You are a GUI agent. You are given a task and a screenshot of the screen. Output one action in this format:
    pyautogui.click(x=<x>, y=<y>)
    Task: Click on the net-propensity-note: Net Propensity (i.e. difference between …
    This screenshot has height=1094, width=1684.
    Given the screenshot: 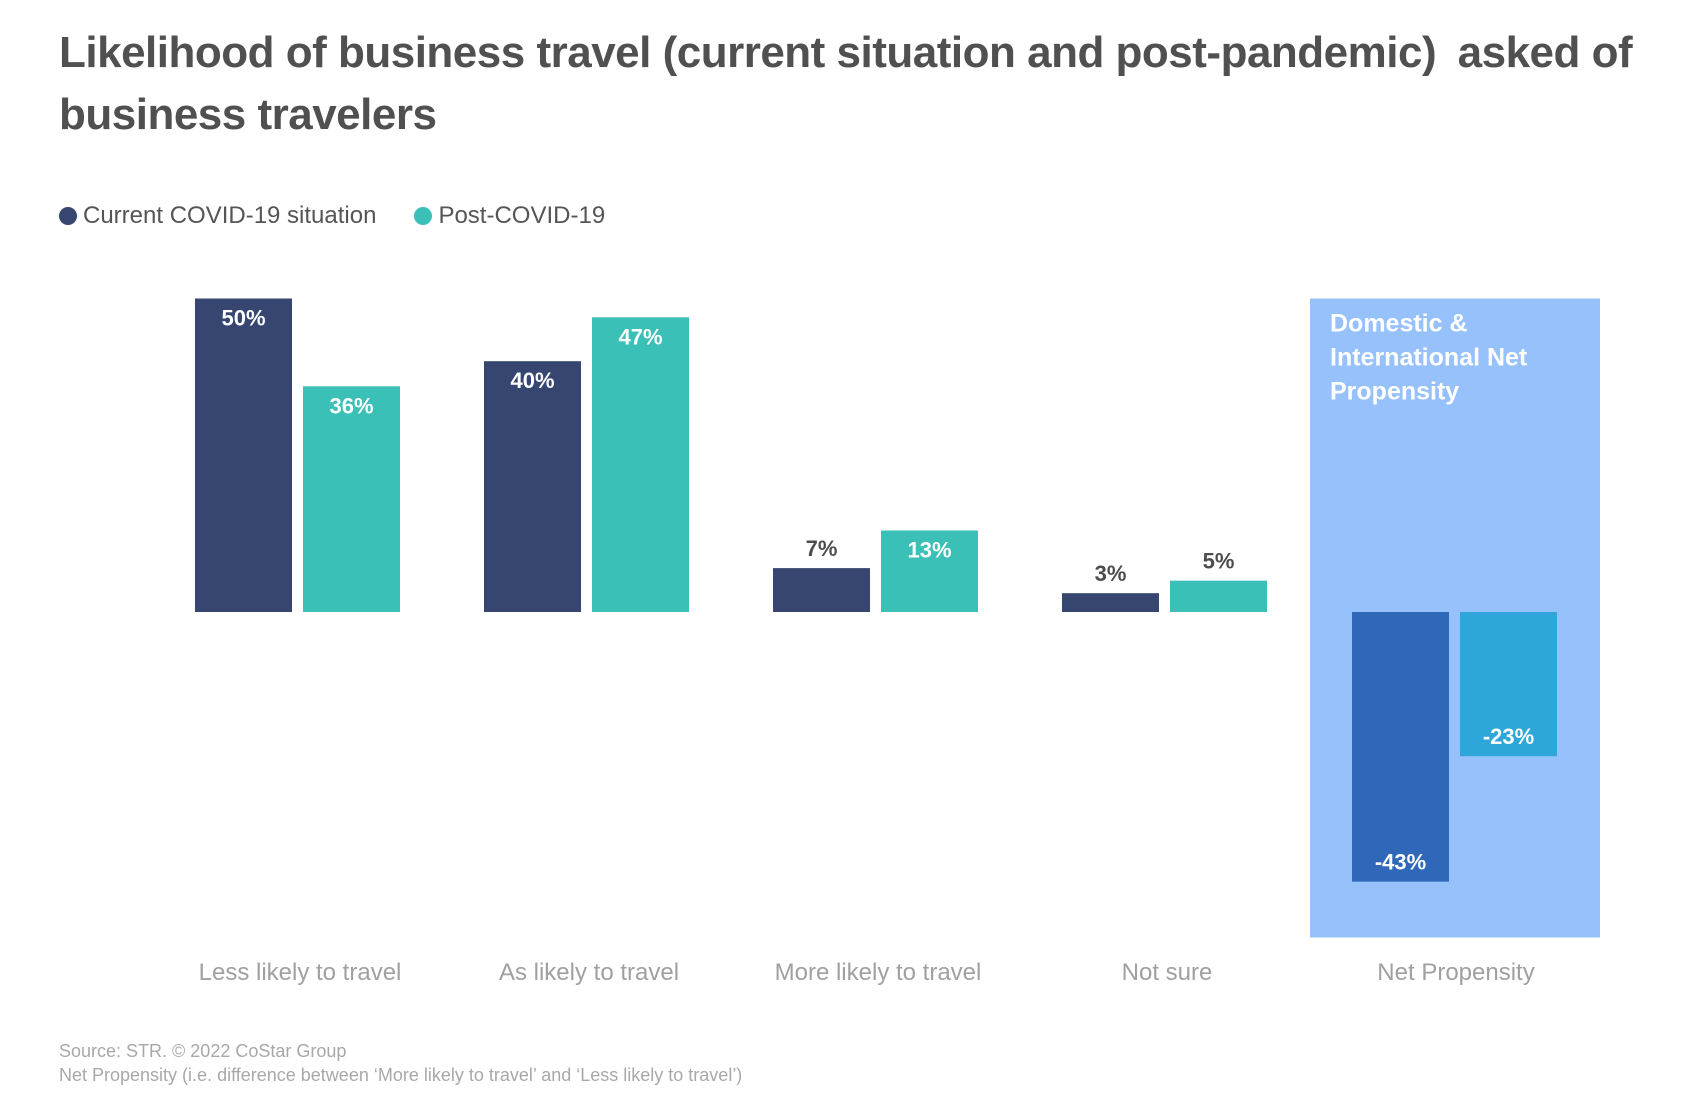 What is the action you would take?
    pyautogui.click(x=401, y=1075)
    